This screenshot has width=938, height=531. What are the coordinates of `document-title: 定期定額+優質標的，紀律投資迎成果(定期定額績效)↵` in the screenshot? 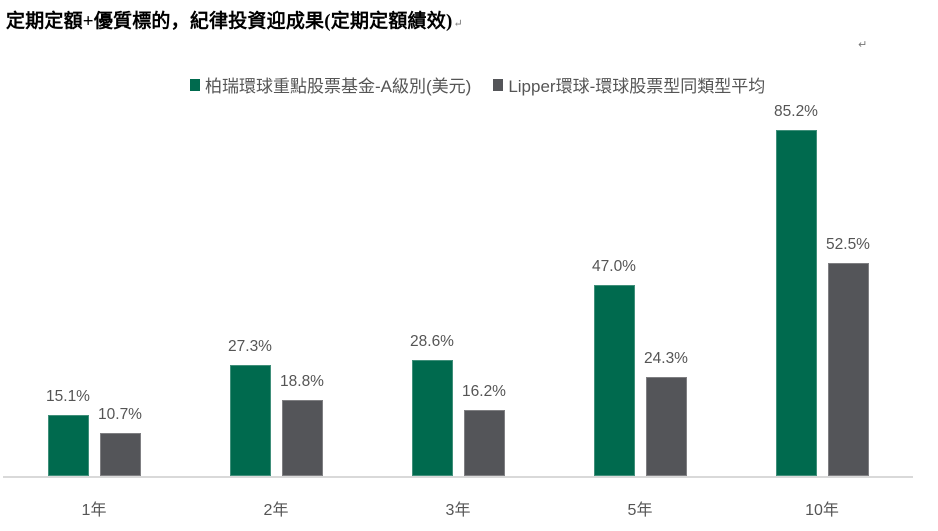 It's located at (234, 19).